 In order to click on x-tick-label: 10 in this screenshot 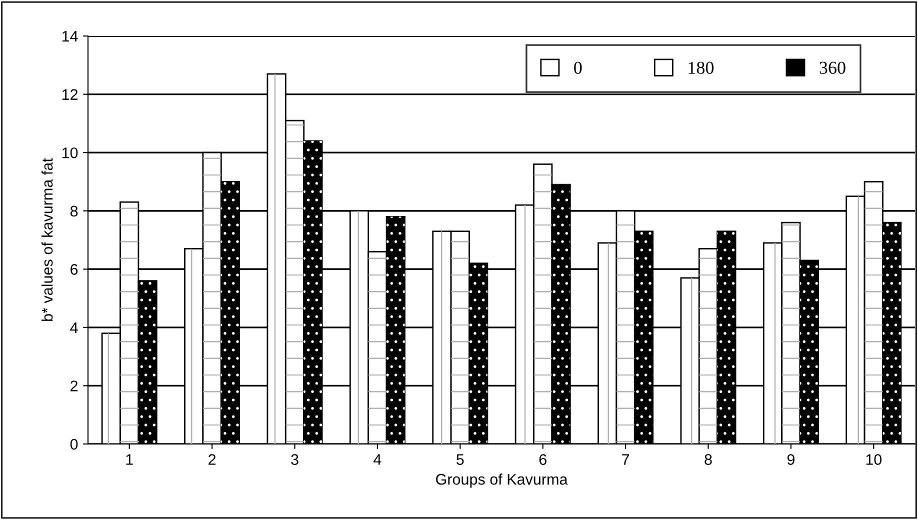, I will do `click(874, 459)`.